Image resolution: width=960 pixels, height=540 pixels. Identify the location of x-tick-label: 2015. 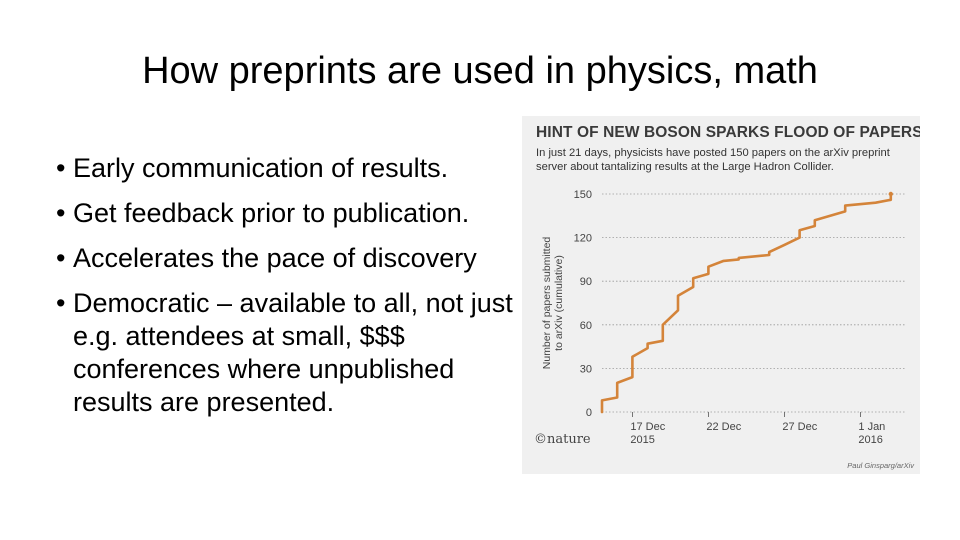
(642, 440).